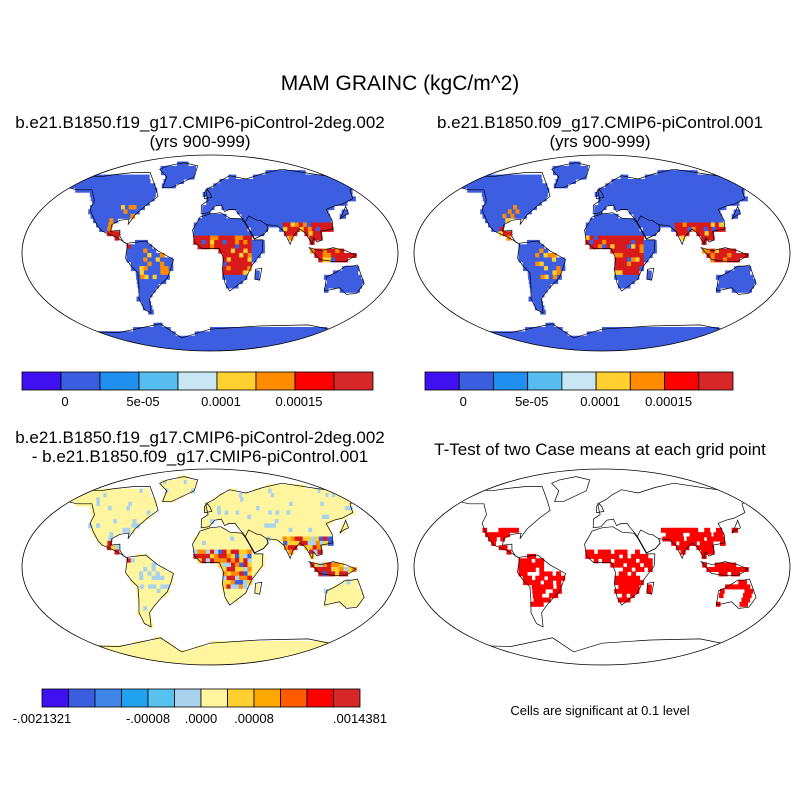  Describe the element at coordinates (216, 570) in the screenshot. I see `diff-coastlines` at that location.